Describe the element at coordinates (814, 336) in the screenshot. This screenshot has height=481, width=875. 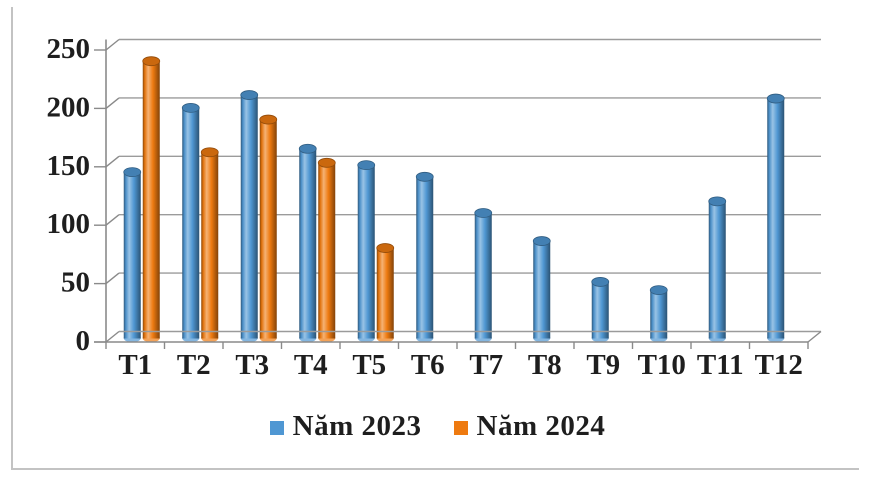
I see `floor-right-edge` at that location.